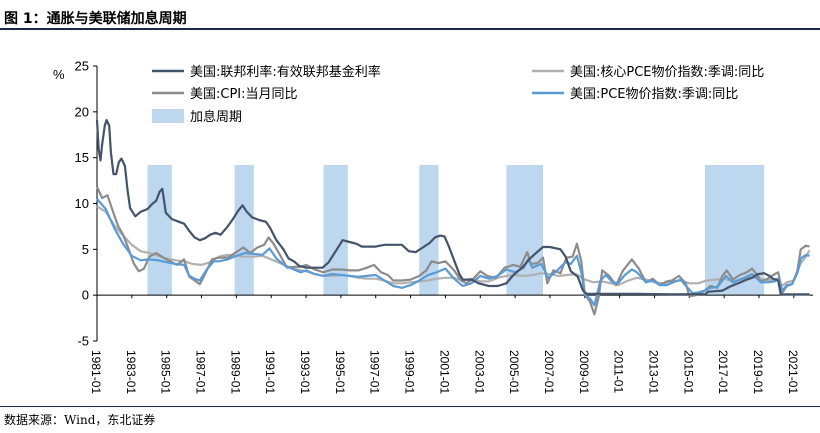 The image size is (820, 433). Describe the element at coordinates (514, 372) in the screenshot. I see `x-tick-label: 2005-01` at that location.